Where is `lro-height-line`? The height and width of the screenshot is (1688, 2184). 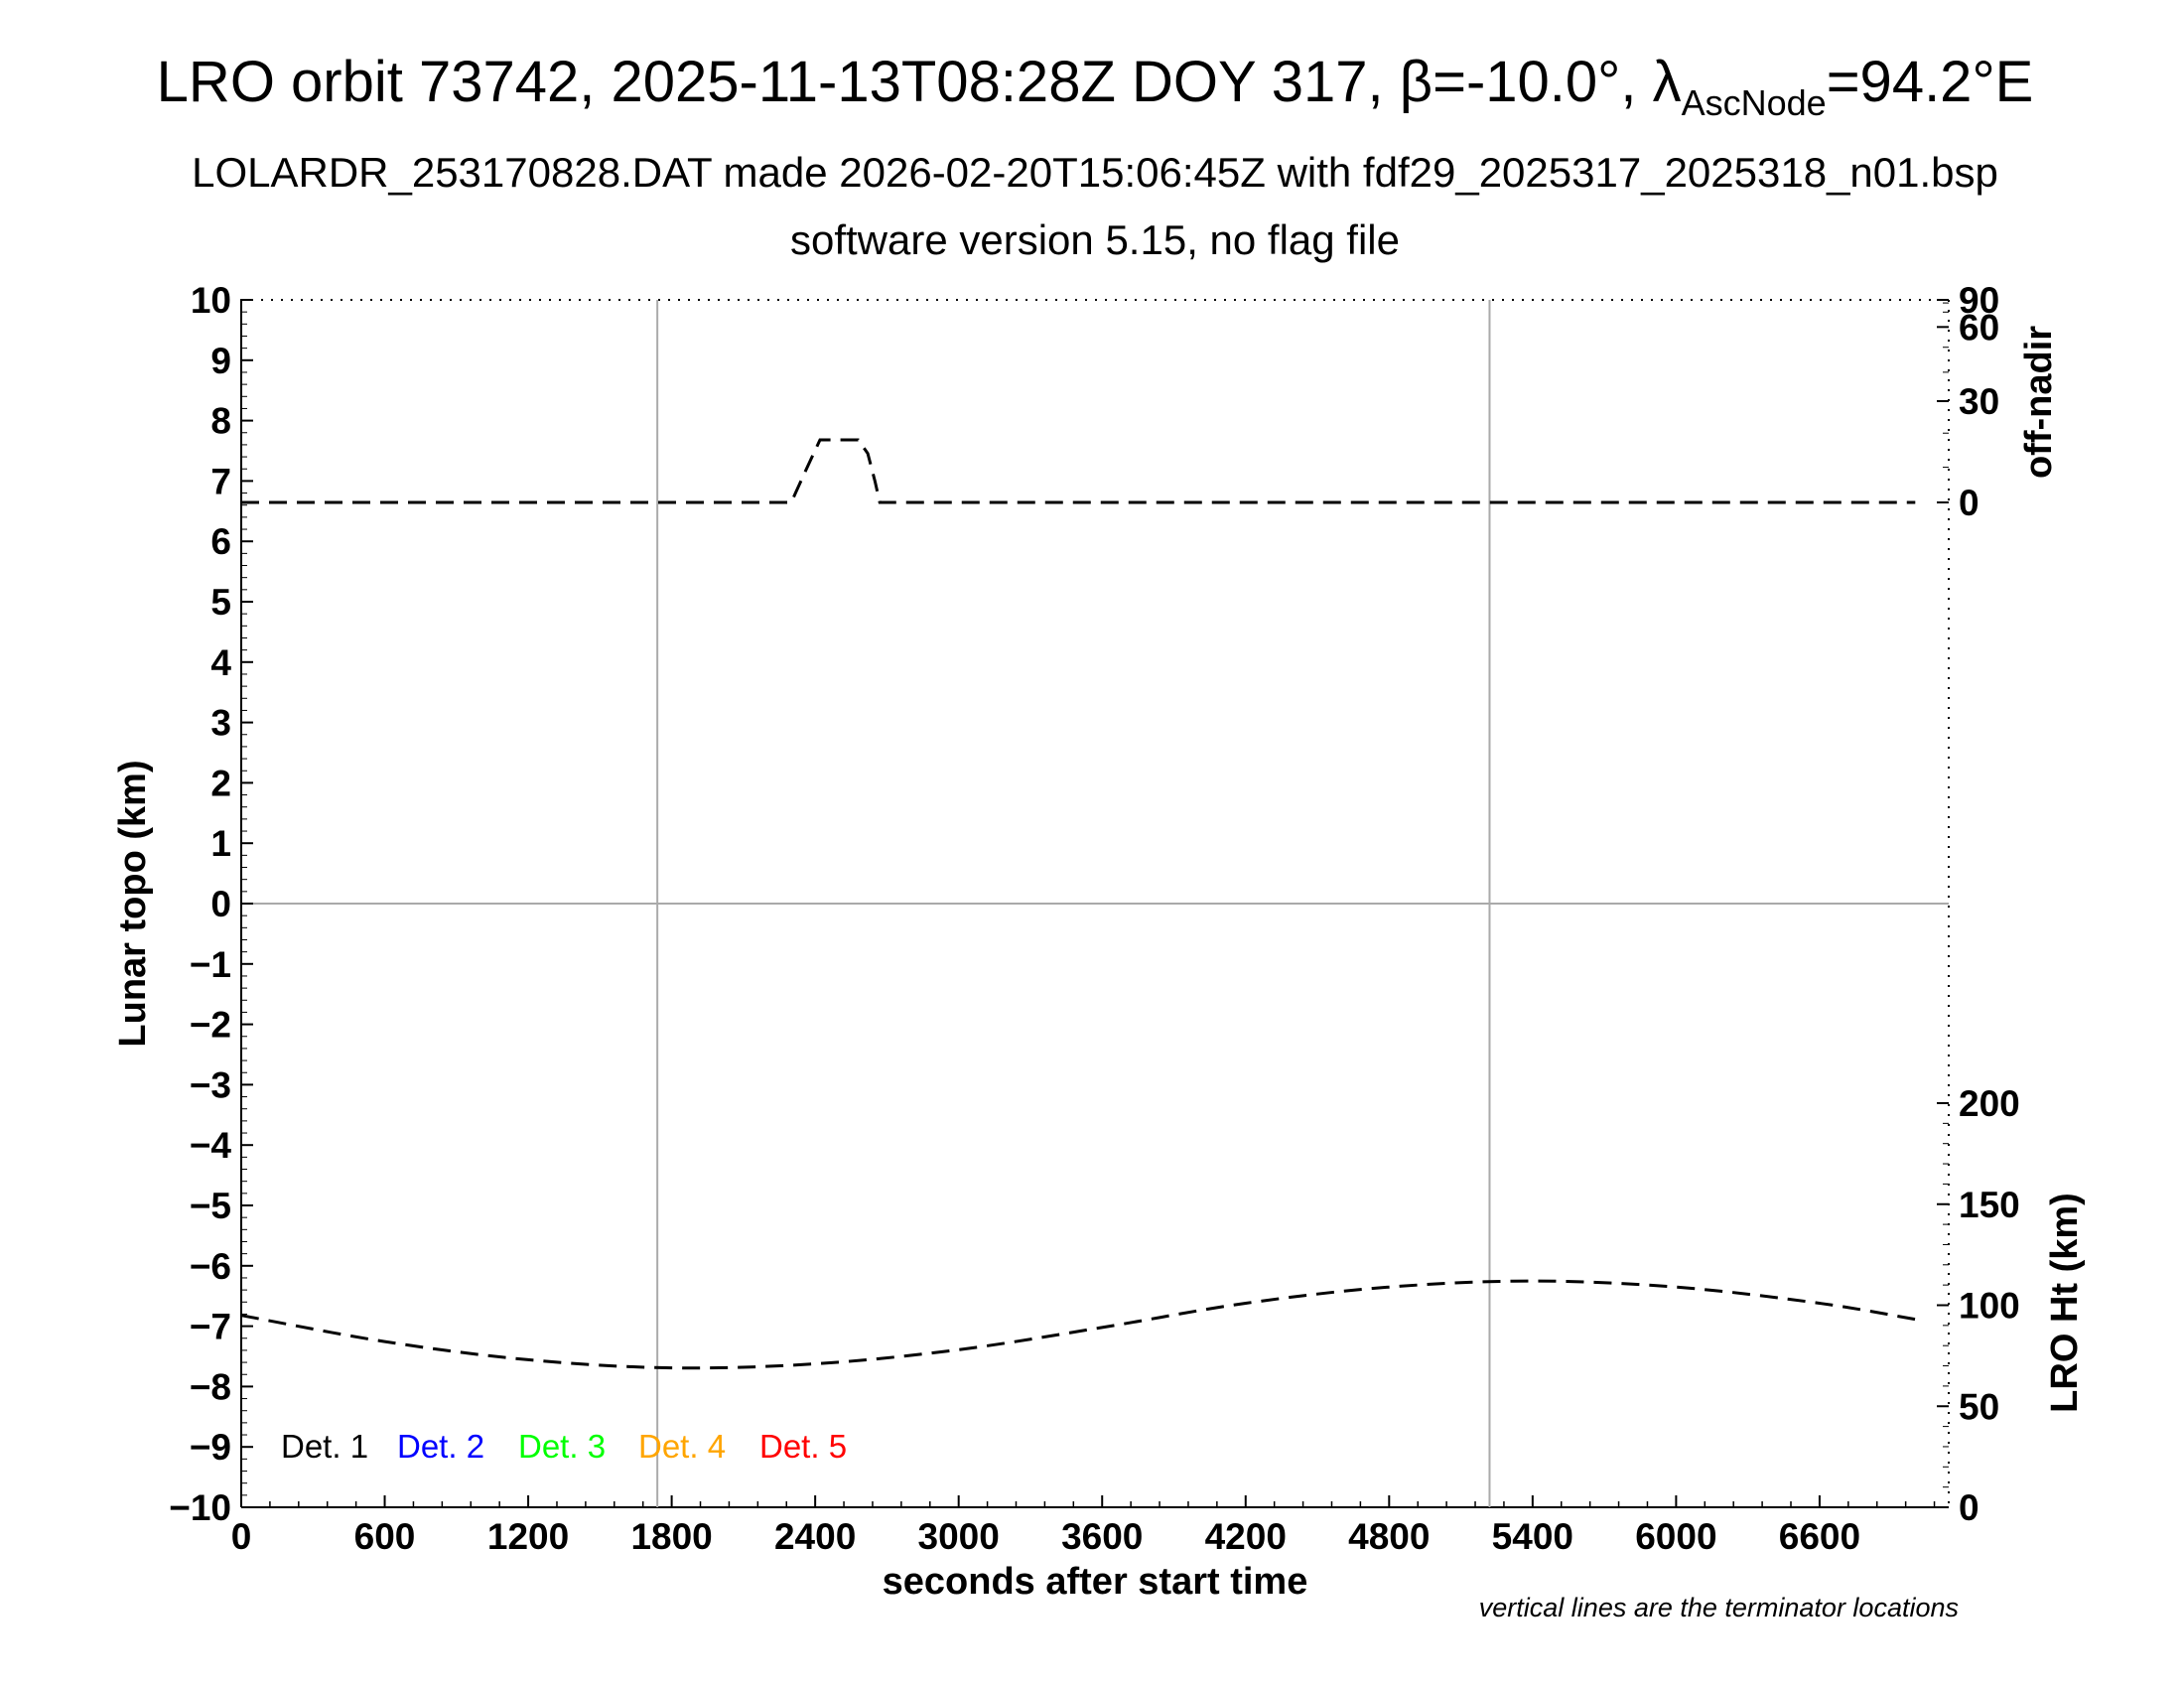 lro-height-line is located at coordinates (1078, 1324).